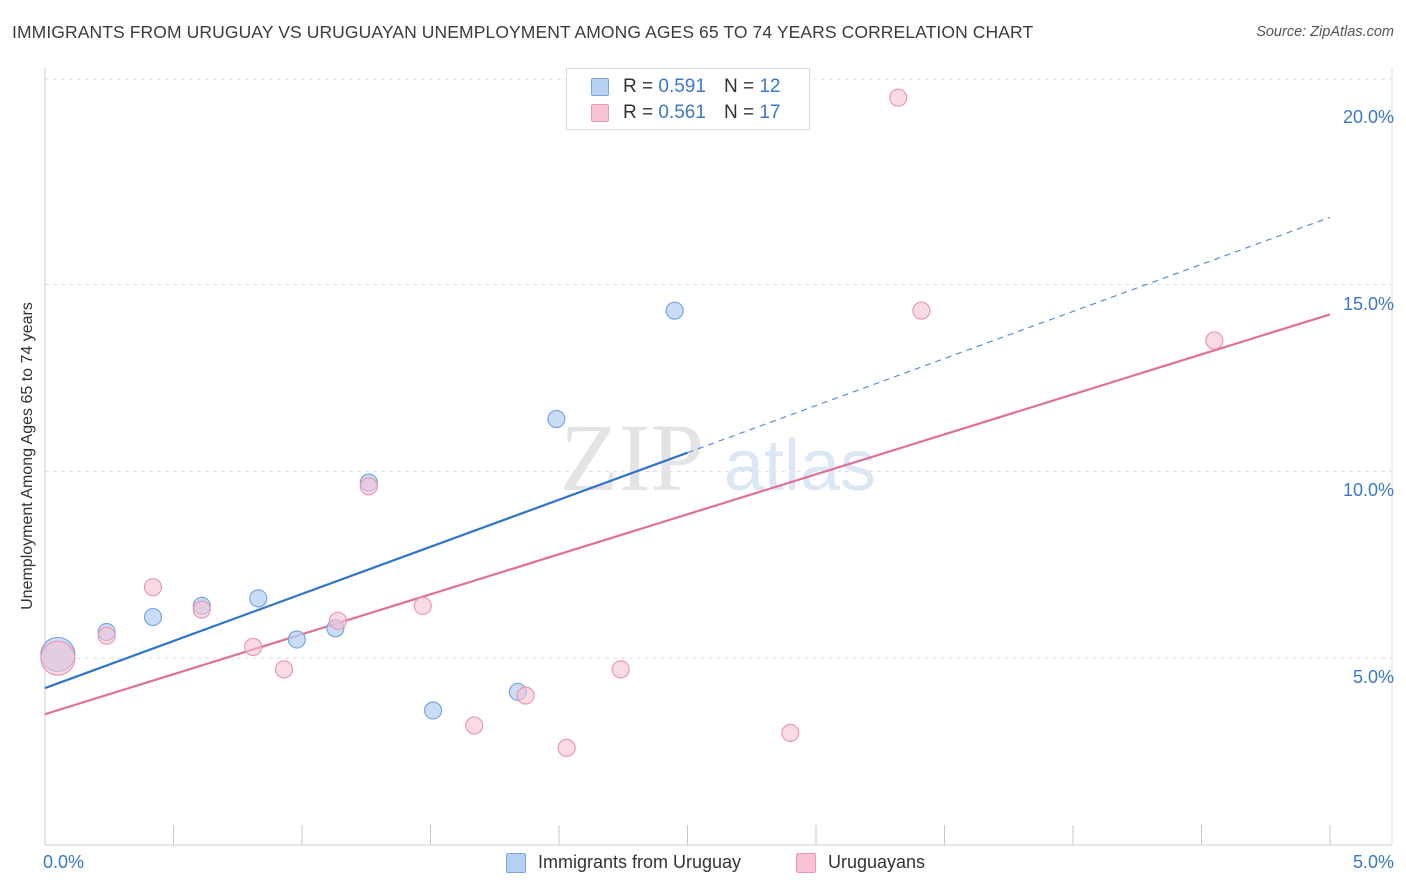 The height and width of the screenshot is (892, 1406). What do you see at coordinates (366, 570) in the screenshot?
I see `trend-line-uruguay-immigrants` at bounding box center [366, 570].